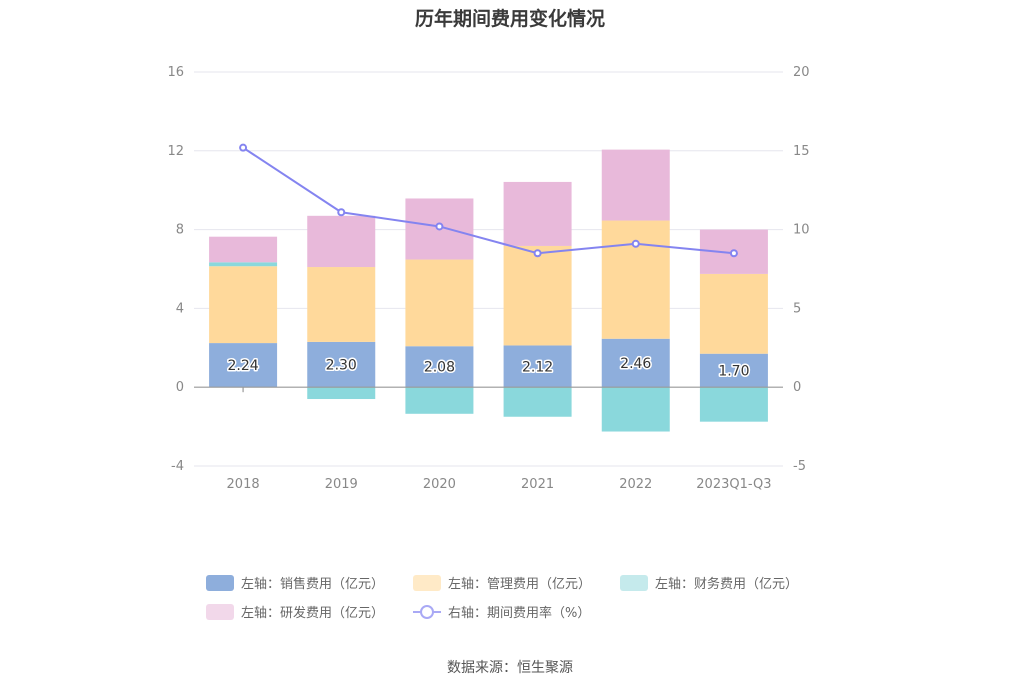  I want to click on bar-data-label: 2.46, so click(635, 364).